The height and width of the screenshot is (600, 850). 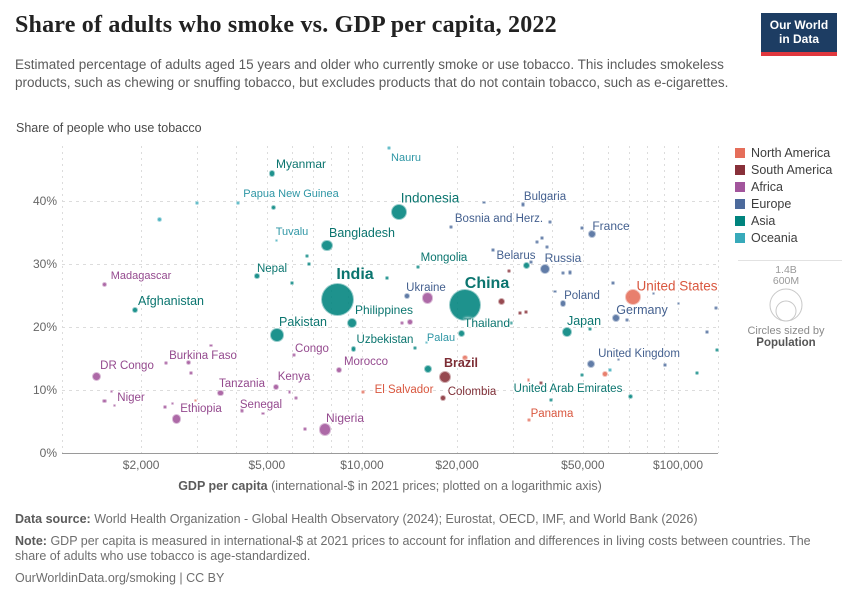 I want to click on country-label-palau: Palau, so click(x=441, y=338).